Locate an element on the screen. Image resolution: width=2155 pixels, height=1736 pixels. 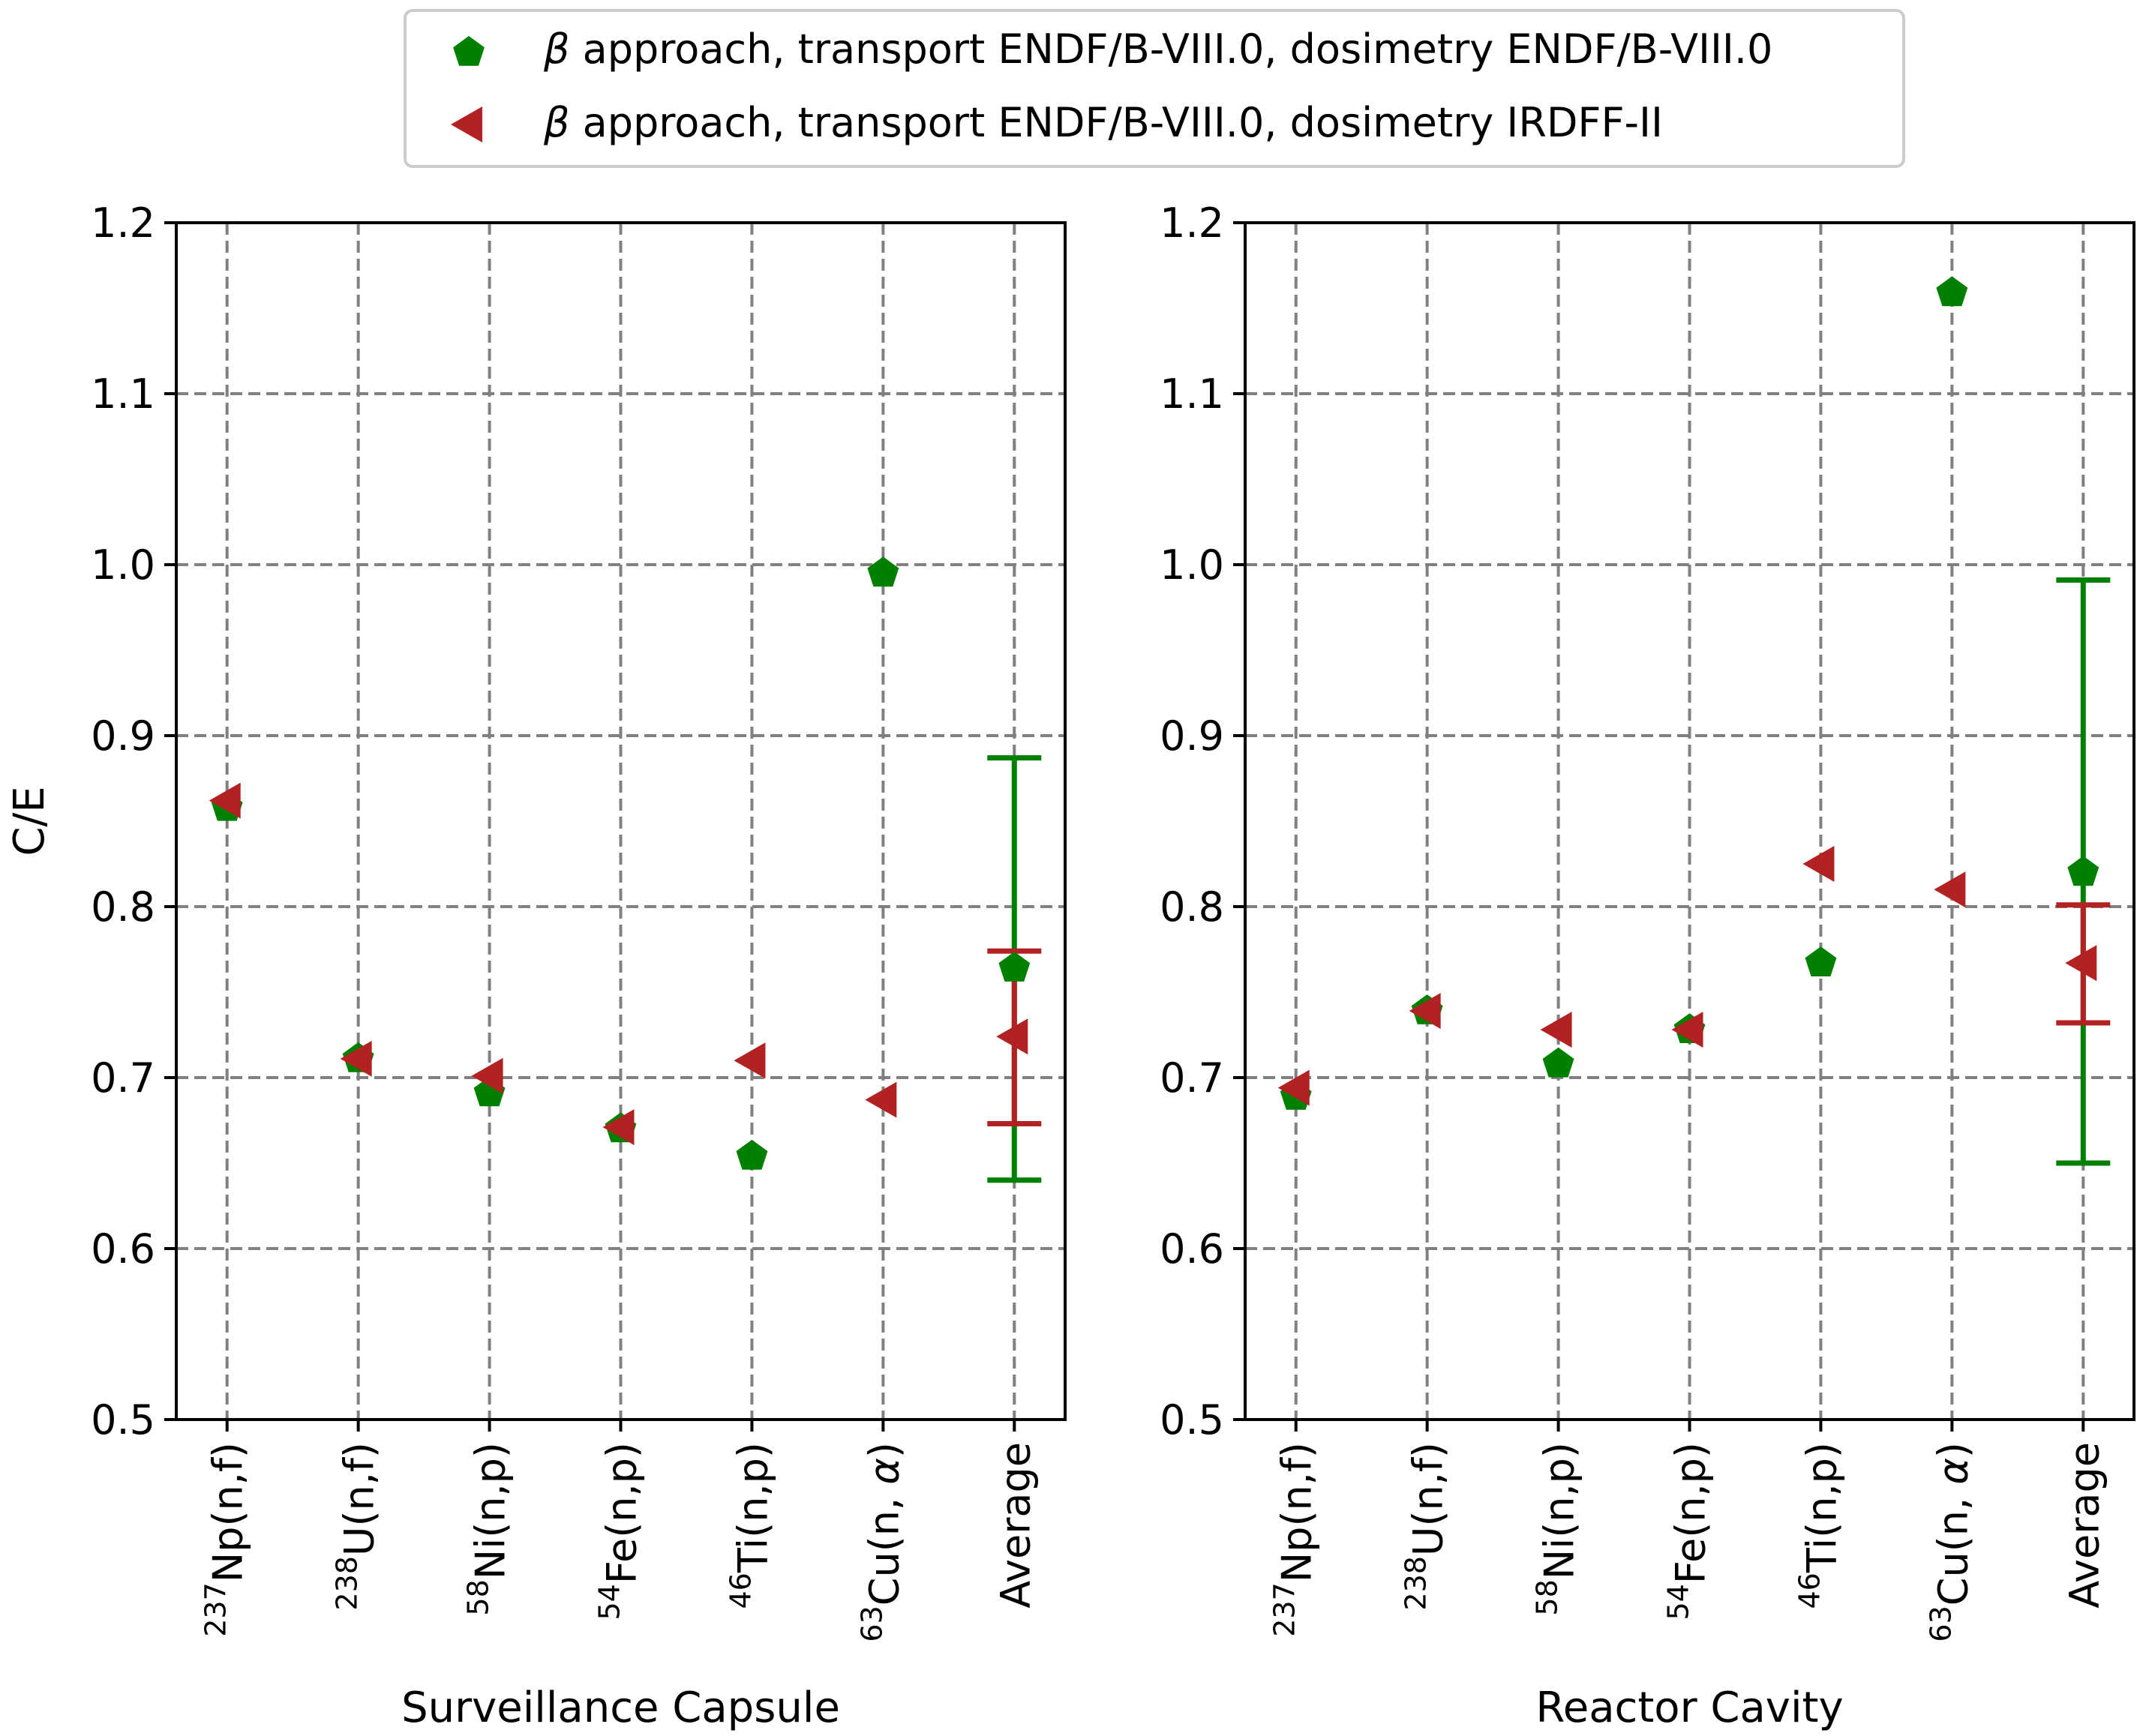
x-axis-label: Surveillance Capsule is located at coordinates (620, 1708).